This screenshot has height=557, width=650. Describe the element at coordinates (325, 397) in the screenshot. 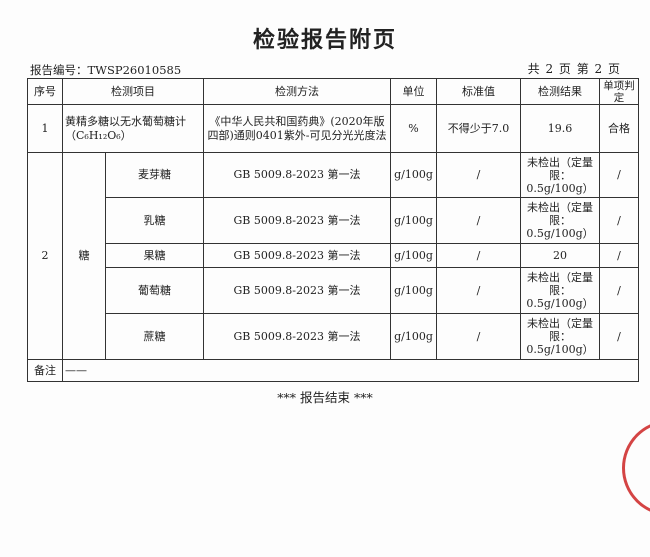

I see `report-end: *** 报告结束 ***` at that location.